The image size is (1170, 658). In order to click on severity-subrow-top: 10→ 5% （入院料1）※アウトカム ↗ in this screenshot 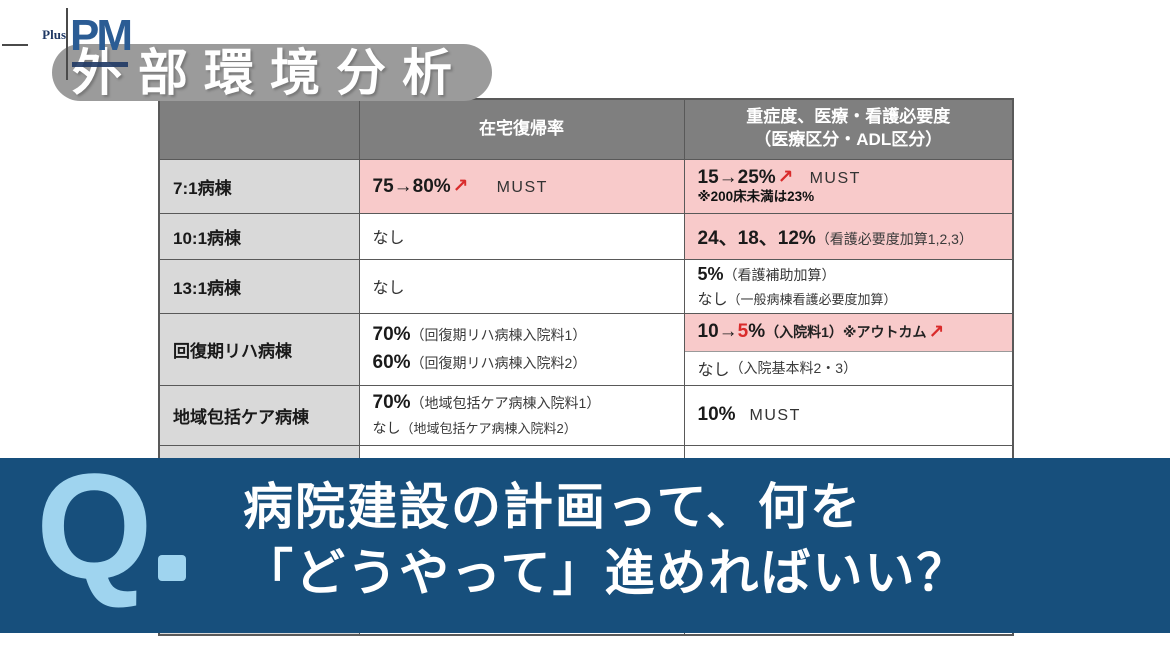, I will do `click(848, 332)`.